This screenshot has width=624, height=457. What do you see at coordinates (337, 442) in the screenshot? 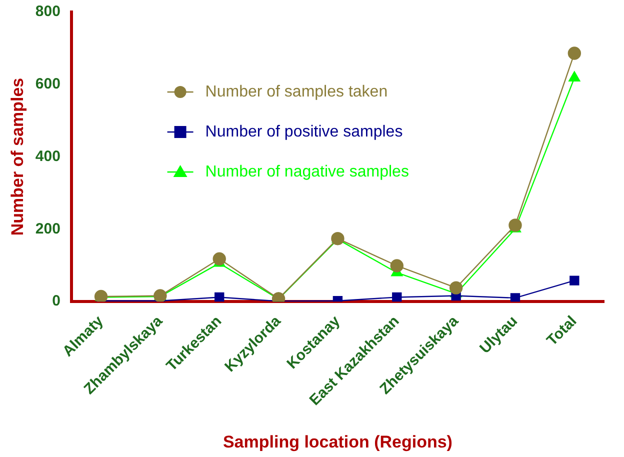
I see `x-axis-title: Sampling location (Regions)` at bounding box center [337, 442].